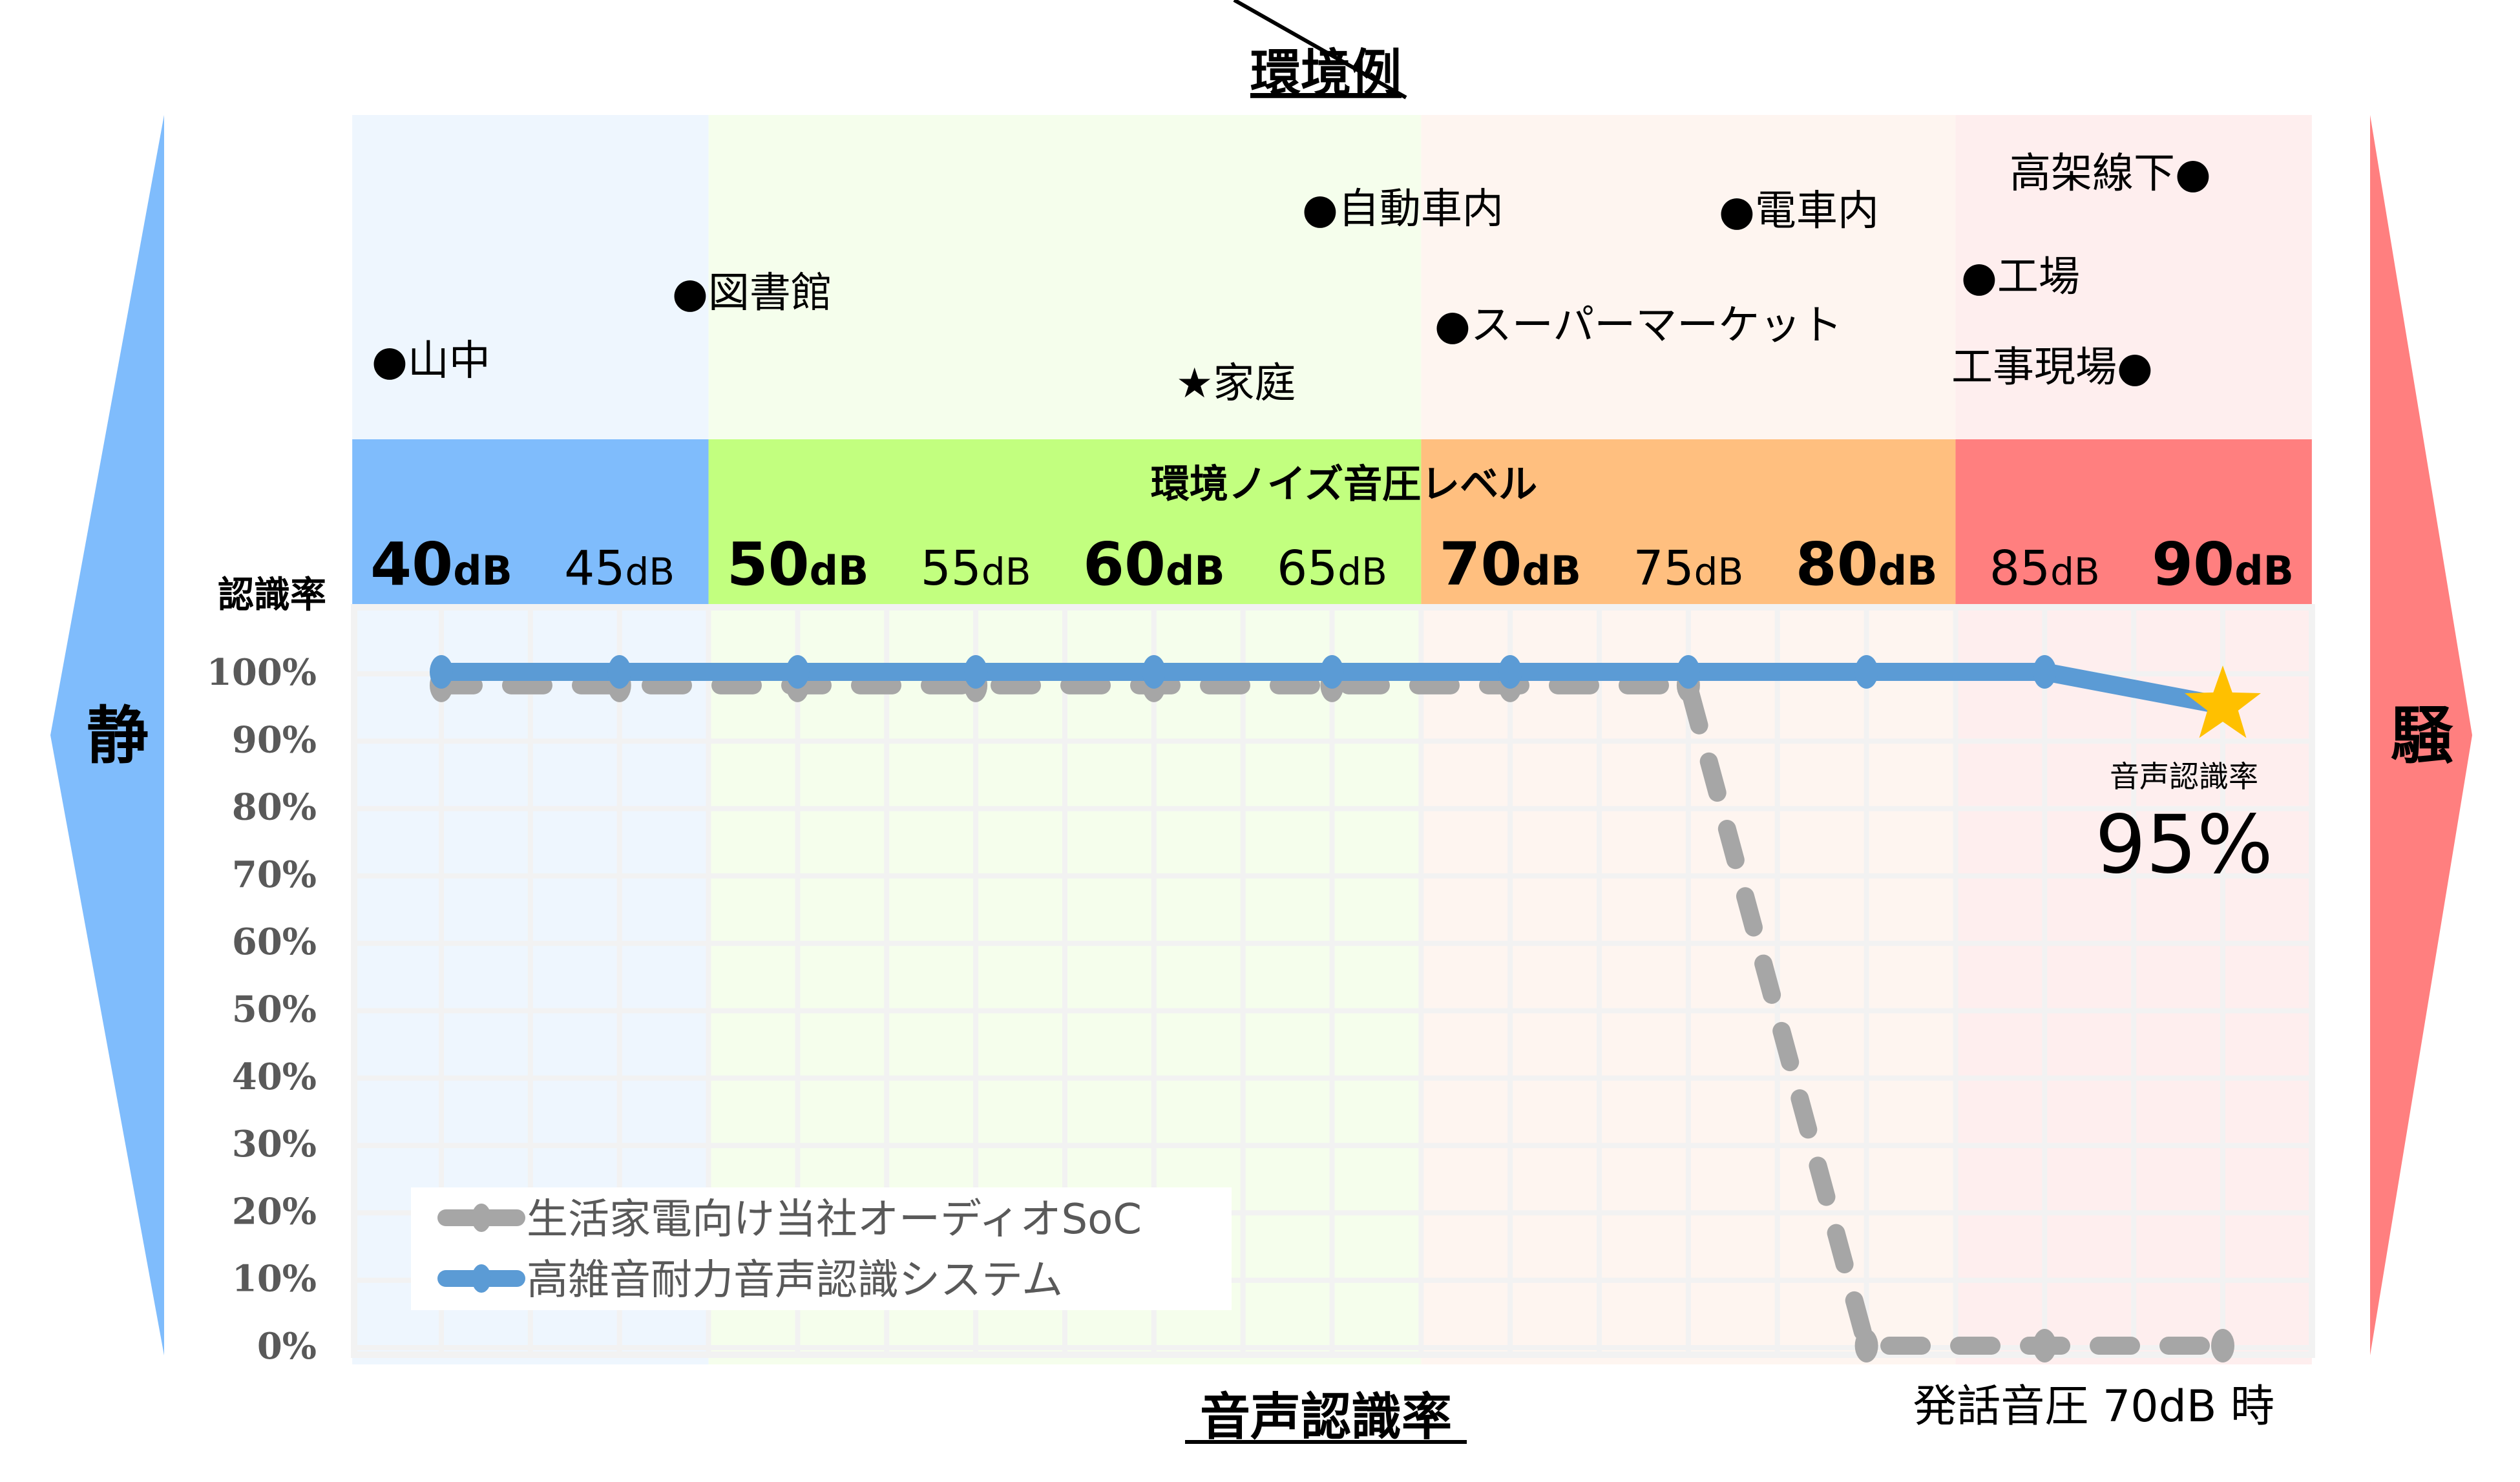 The height and width of the screenshot is (1482, 2520). Describe the element at coordinates (795, 1281) in the screenshot. I see `legend-item-label: 高雑音耐力音声認識システム` at that location.